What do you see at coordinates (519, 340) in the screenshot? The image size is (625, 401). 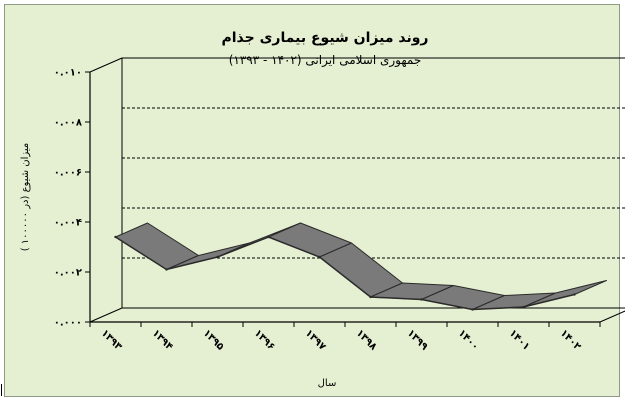 I see `x-tick-label: ۱۴۰۱` at bounding box center [519, 340].